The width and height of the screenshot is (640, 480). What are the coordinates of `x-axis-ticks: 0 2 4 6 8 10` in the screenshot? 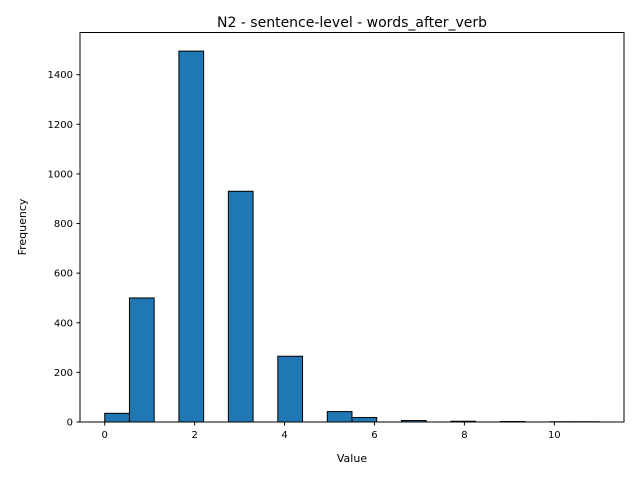 It's located at (331, 431).